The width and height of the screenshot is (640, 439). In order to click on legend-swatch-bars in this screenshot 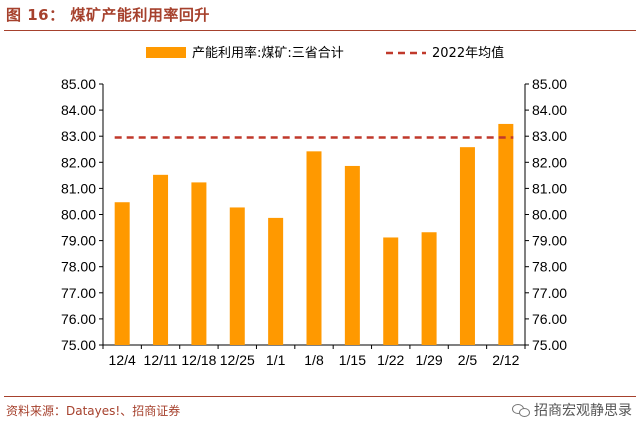, I will do `click(166, 52)`.